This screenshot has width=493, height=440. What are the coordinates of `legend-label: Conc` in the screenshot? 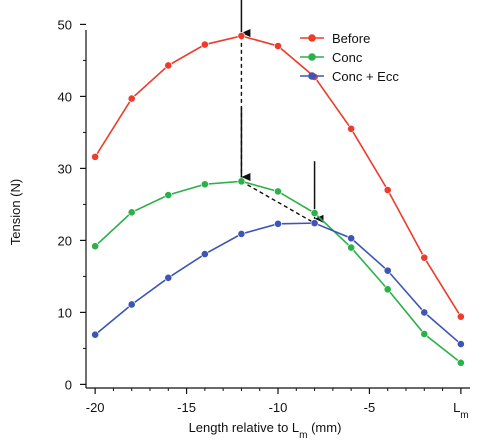 It's located at (347, 57).